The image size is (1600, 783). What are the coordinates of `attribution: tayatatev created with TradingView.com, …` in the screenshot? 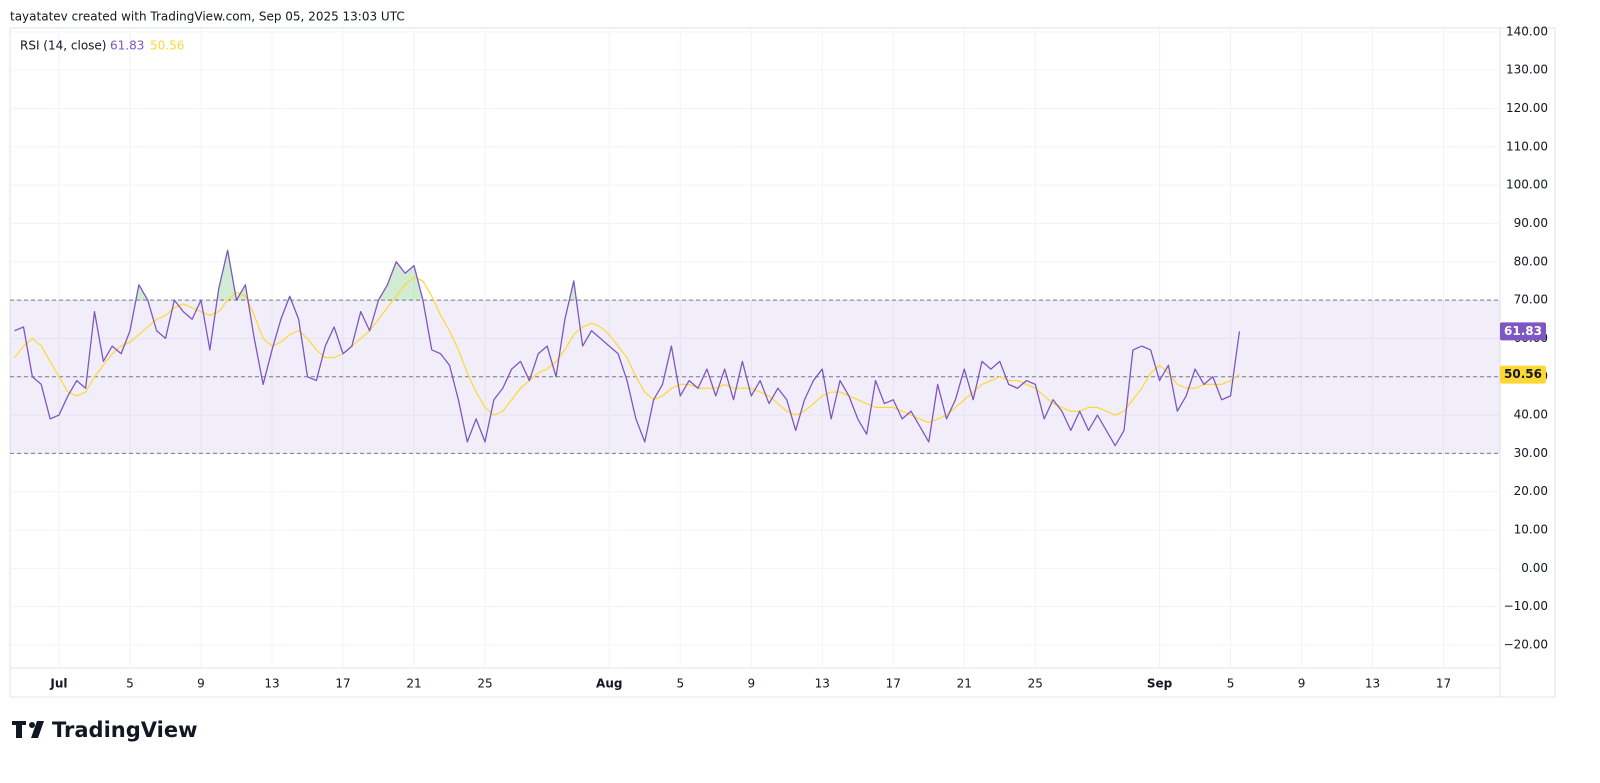 It's located at (207, 17).